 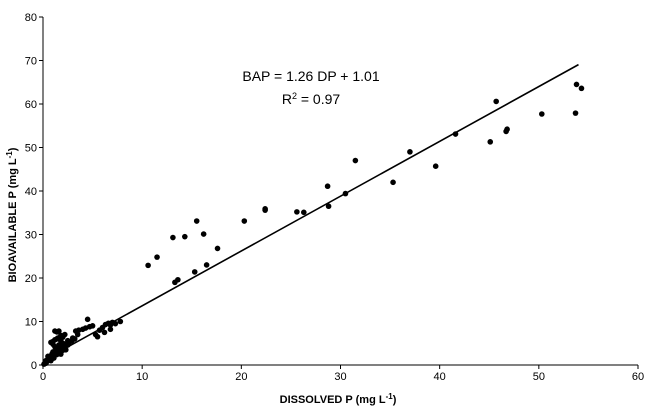 I want to click on regression-equation: BAP = 1.26 DP + 1.01, so click(x=310, y=76).